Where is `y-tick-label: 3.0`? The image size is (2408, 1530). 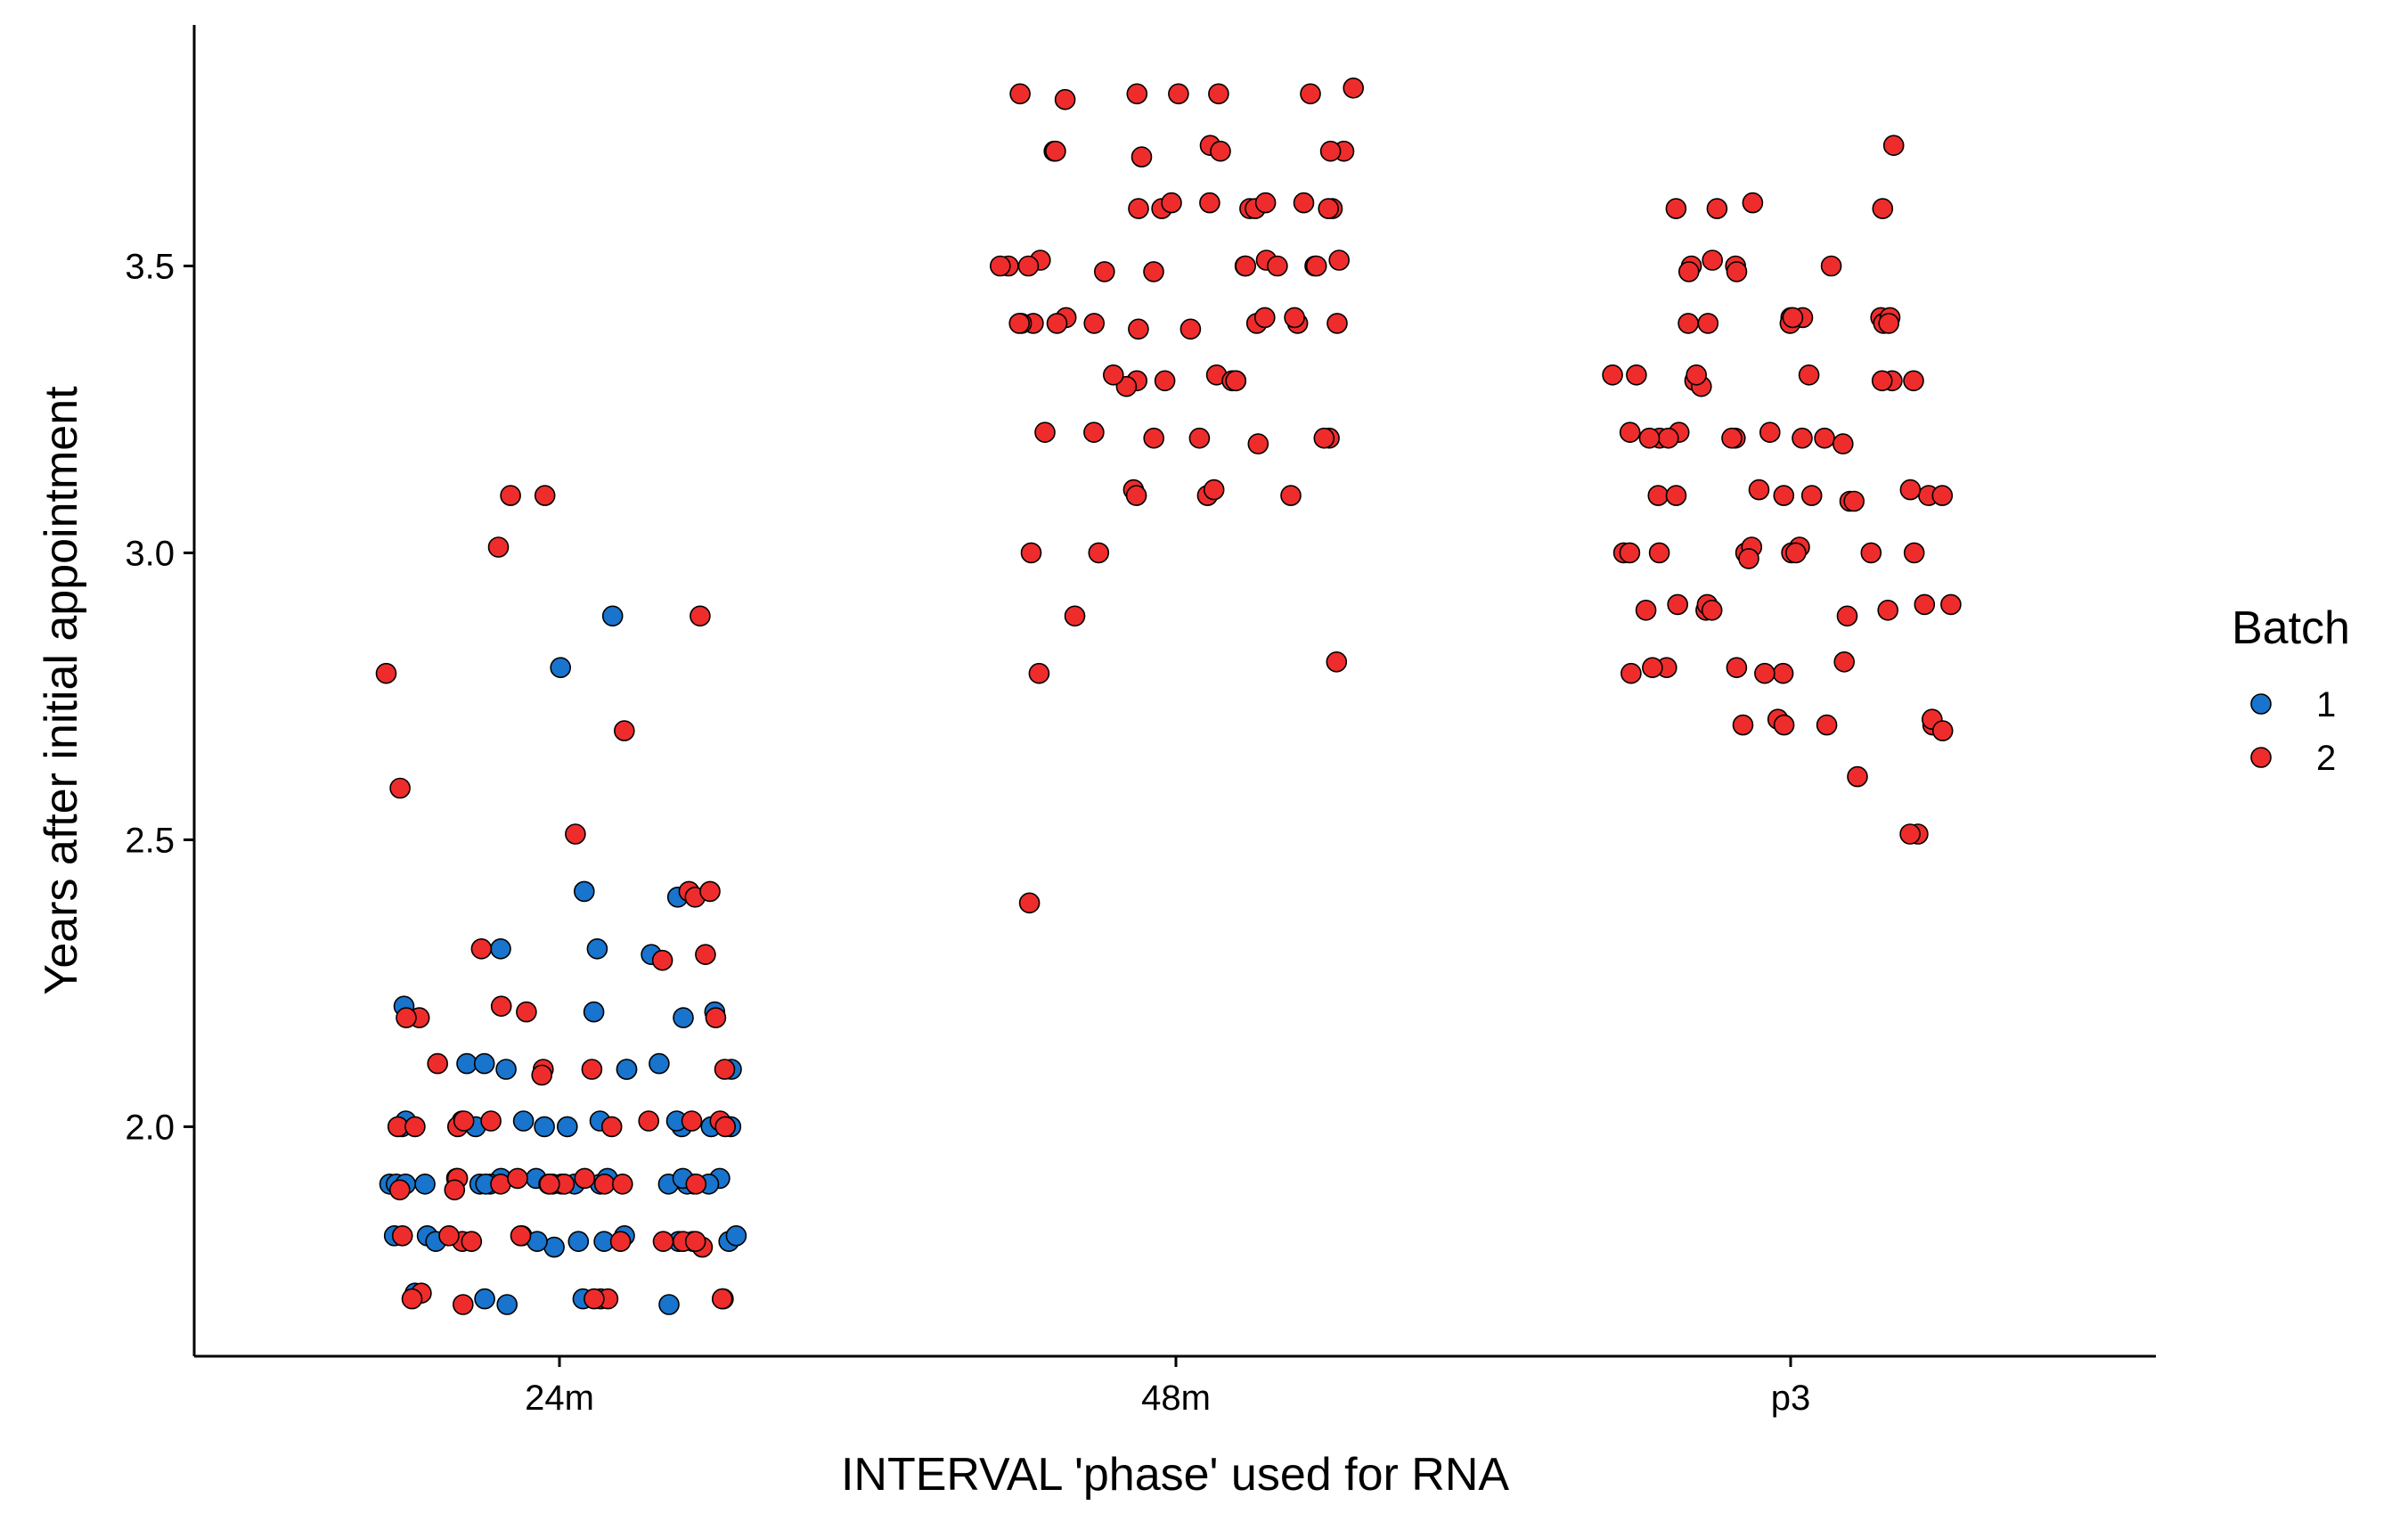 y-tick-label: 3.0 is located at coordinates (150, 553).